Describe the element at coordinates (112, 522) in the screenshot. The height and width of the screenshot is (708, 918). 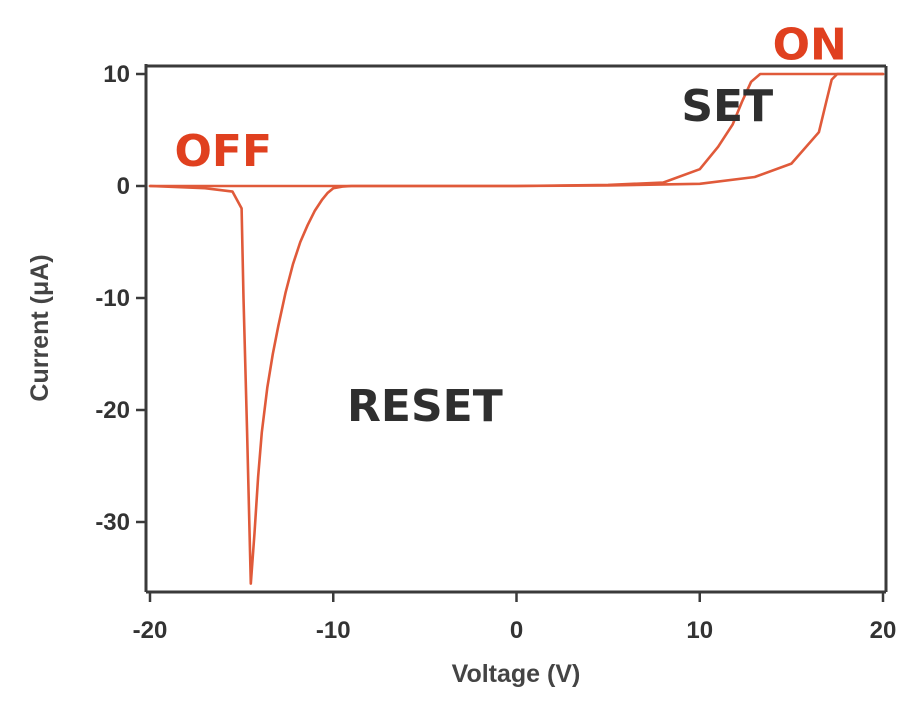
I see `y-tick-label-4: -30` at that location.